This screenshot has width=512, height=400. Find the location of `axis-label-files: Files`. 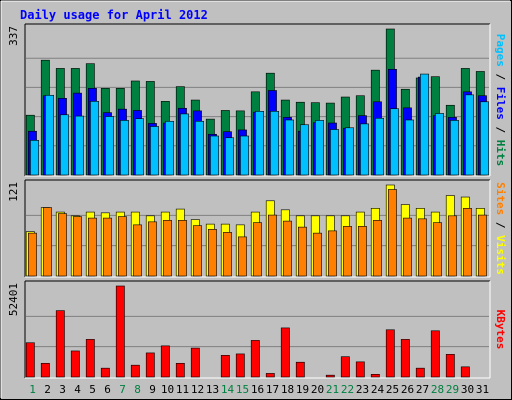

axis-label-files: Files is located at coordinates (500, 103).